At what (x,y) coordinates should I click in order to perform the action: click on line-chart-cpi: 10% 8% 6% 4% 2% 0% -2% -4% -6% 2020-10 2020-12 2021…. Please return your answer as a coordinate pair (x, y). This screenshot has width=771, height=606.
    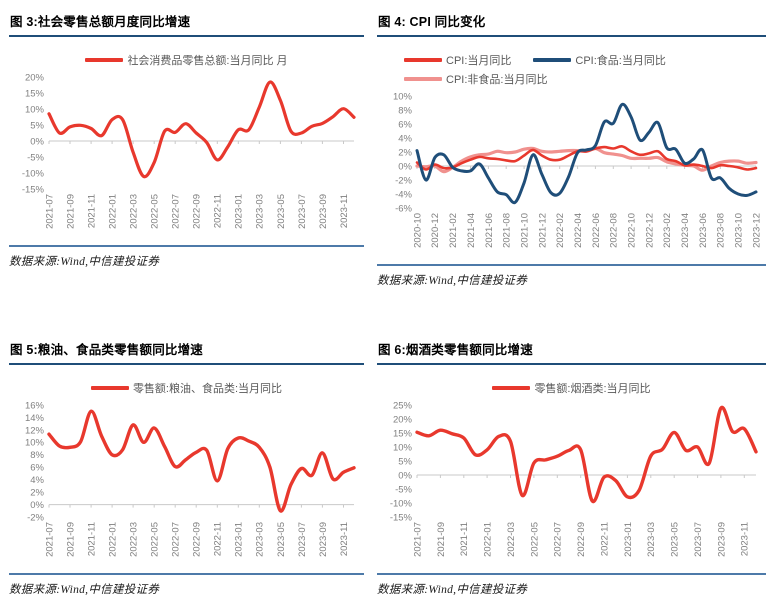
    Looking at the image, I should click on (571, 174).